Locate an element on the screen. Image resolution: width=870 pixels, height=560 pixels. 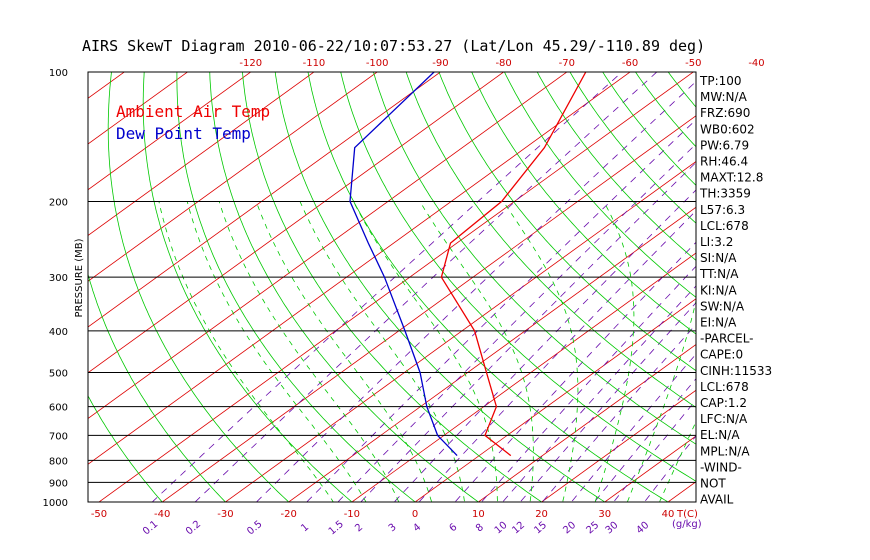
bottom-temp-tick: -10 is located at coordinates (352, 514).